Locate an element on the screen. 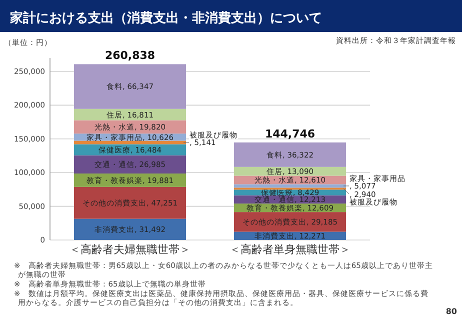 This screenshot has height=320, width=462. x-tick-label: ＜高齢者夫婦無職世帯＞ is located at coordinates (130, 249).